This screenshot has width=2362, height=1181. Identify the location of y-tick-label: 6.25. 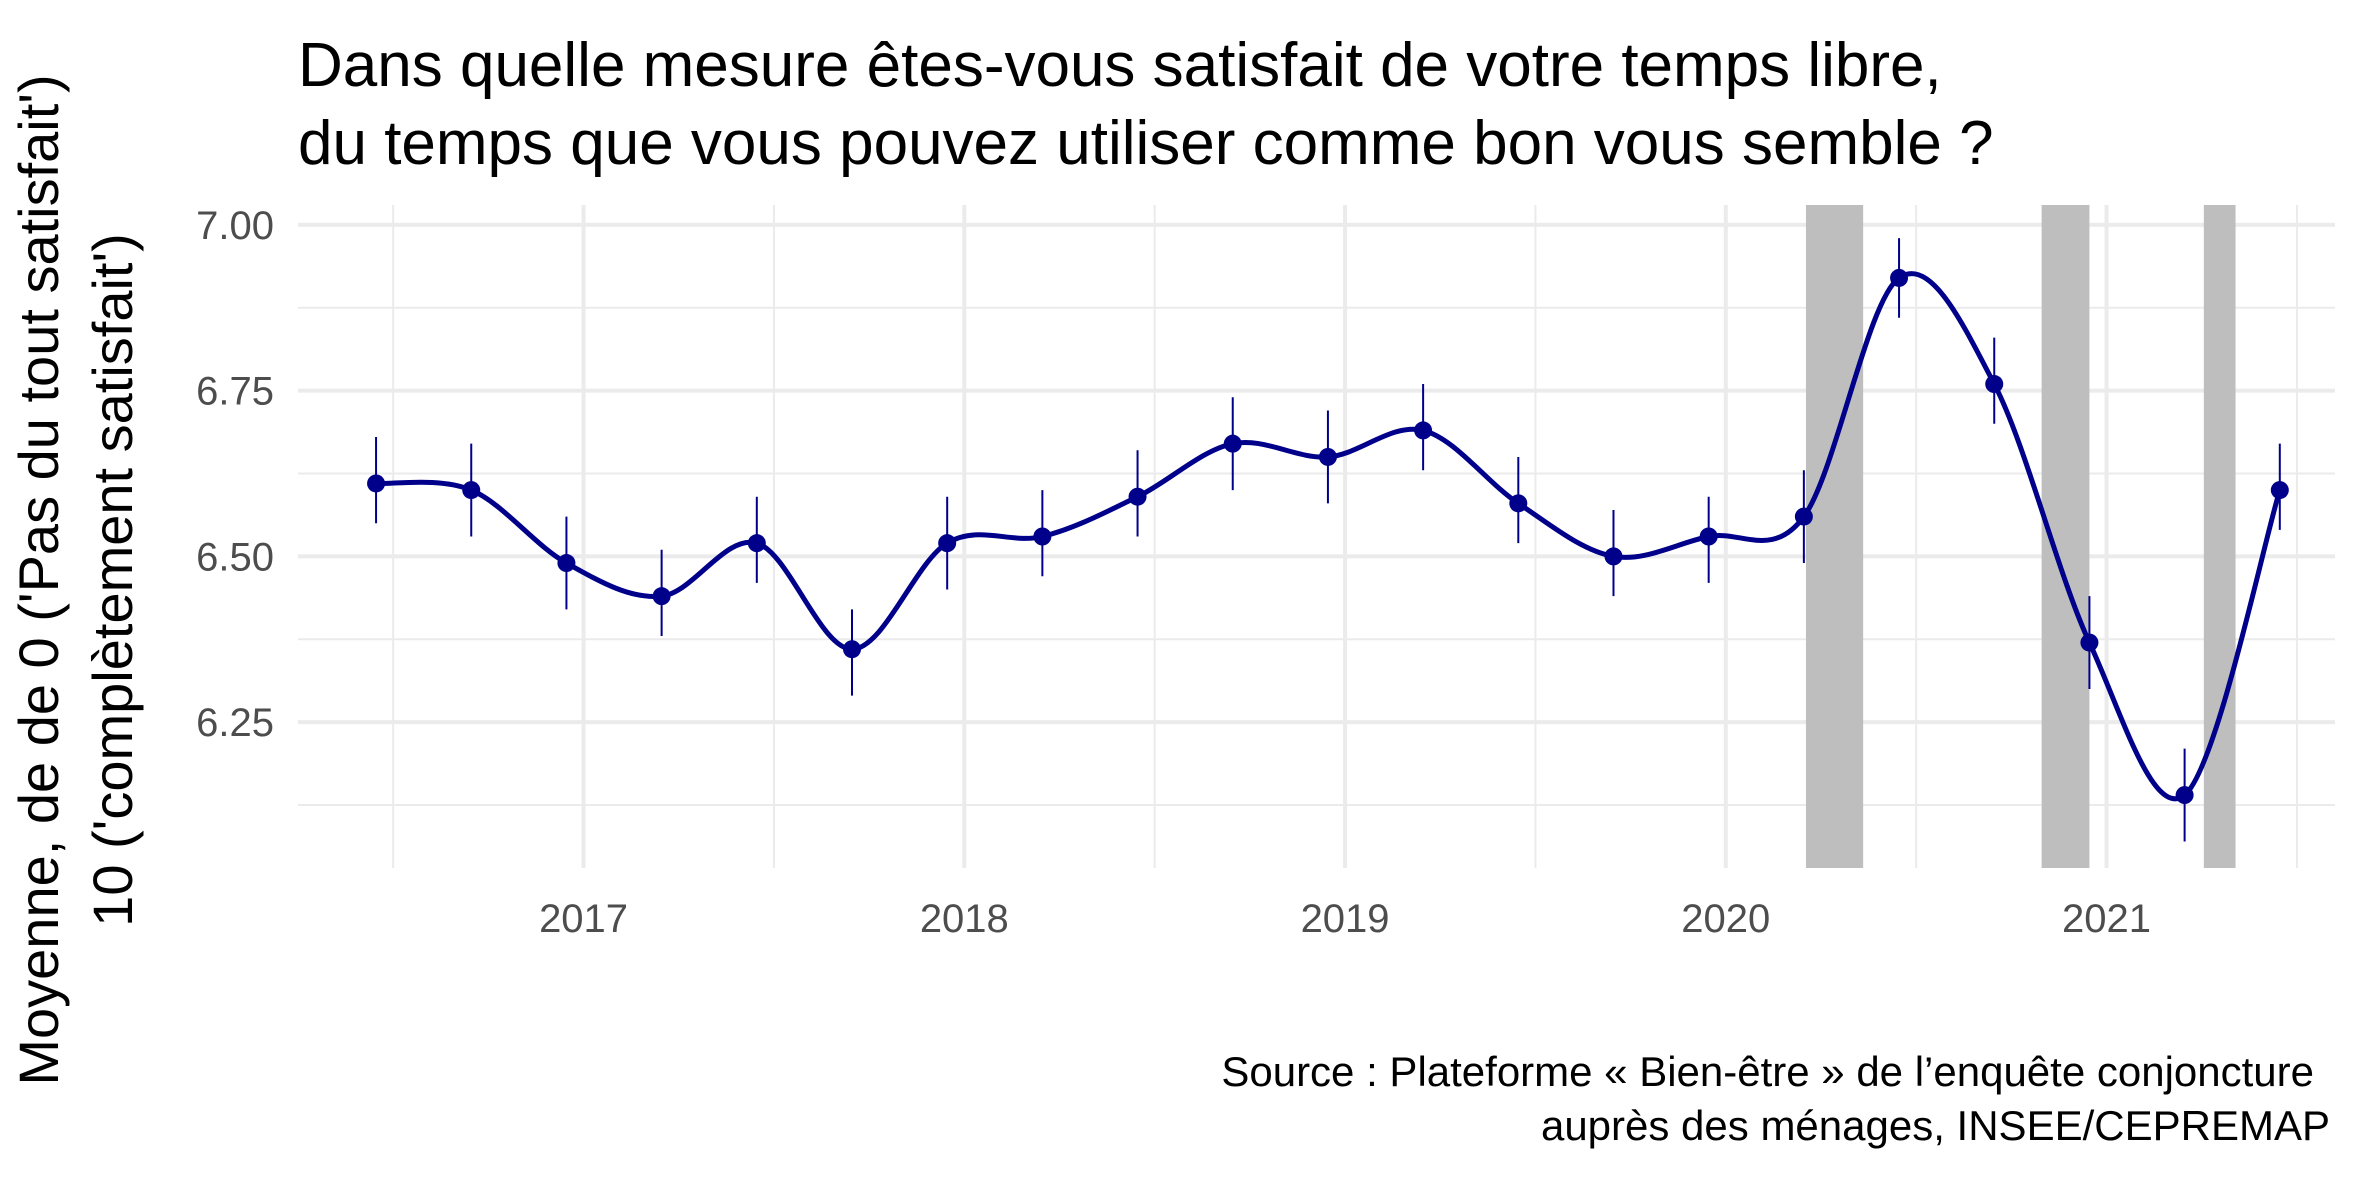
(235, 723).